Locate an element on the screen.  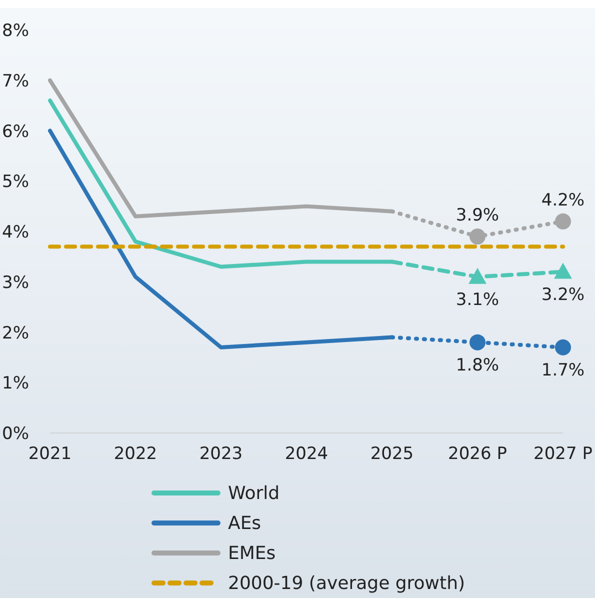
y-tick-label: 7% is located at coordinates (15, 81).